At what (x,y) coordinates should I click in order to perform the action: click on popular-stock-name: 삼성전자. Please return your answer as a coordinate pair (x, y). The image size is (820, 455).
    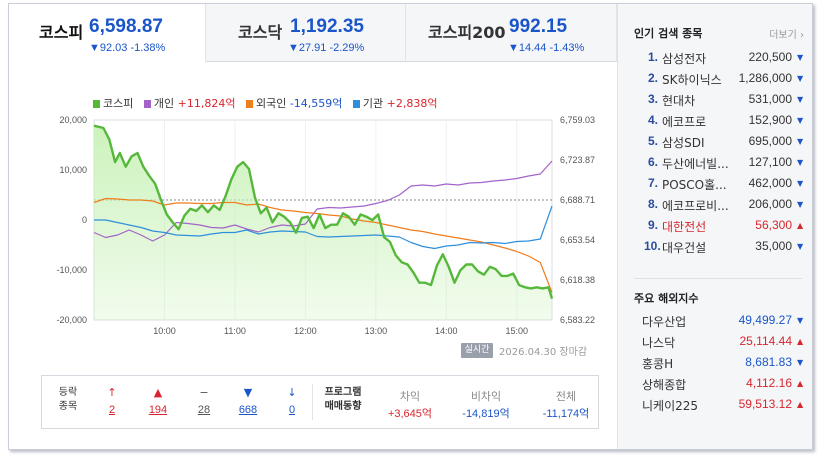
    Looking at the image, I should click on (684, 59).